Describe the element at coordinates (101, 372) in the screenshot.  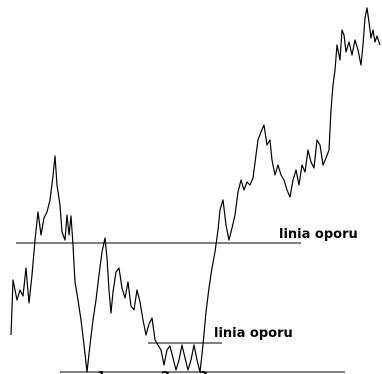
I see `tick-label-1: 1` at that location.